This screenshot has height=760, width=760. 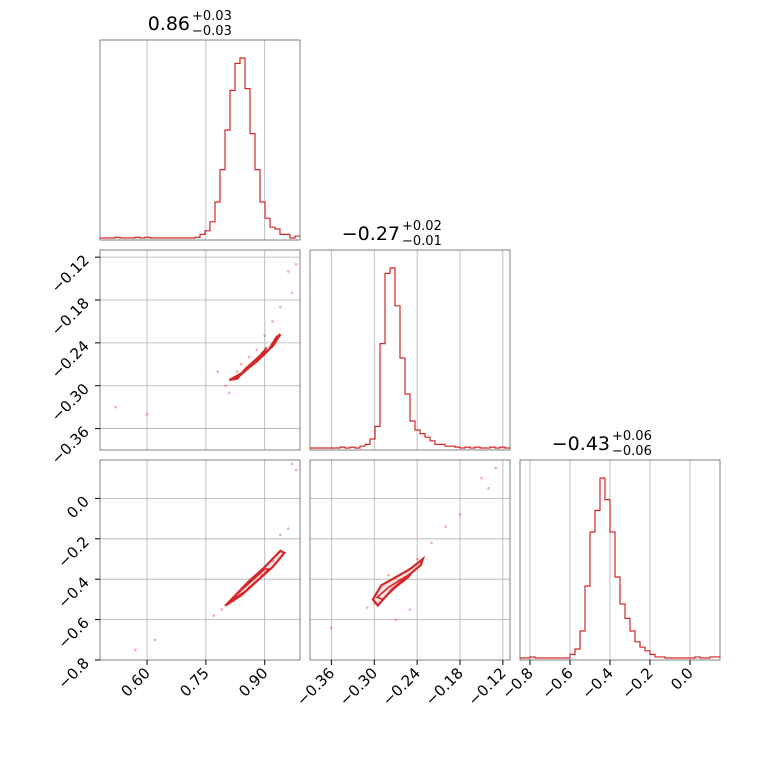 I want to click on x-axis-col0-label-1: 0.75, so click(x=194, y=682).